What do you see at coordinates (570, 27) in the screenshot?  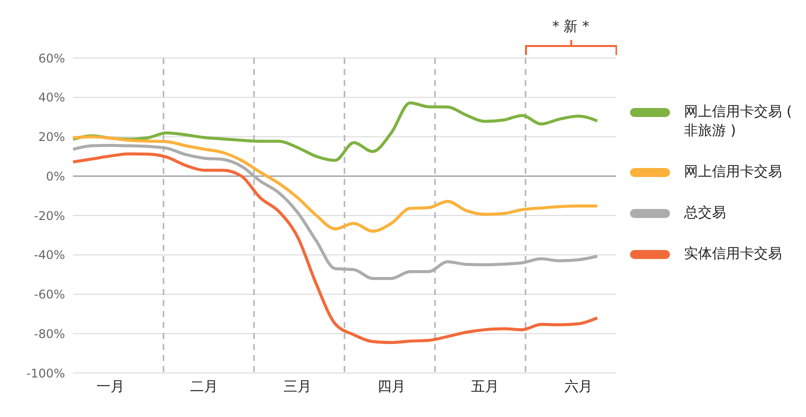 I see `text: * 新 *` at bounding box center [570, 27].